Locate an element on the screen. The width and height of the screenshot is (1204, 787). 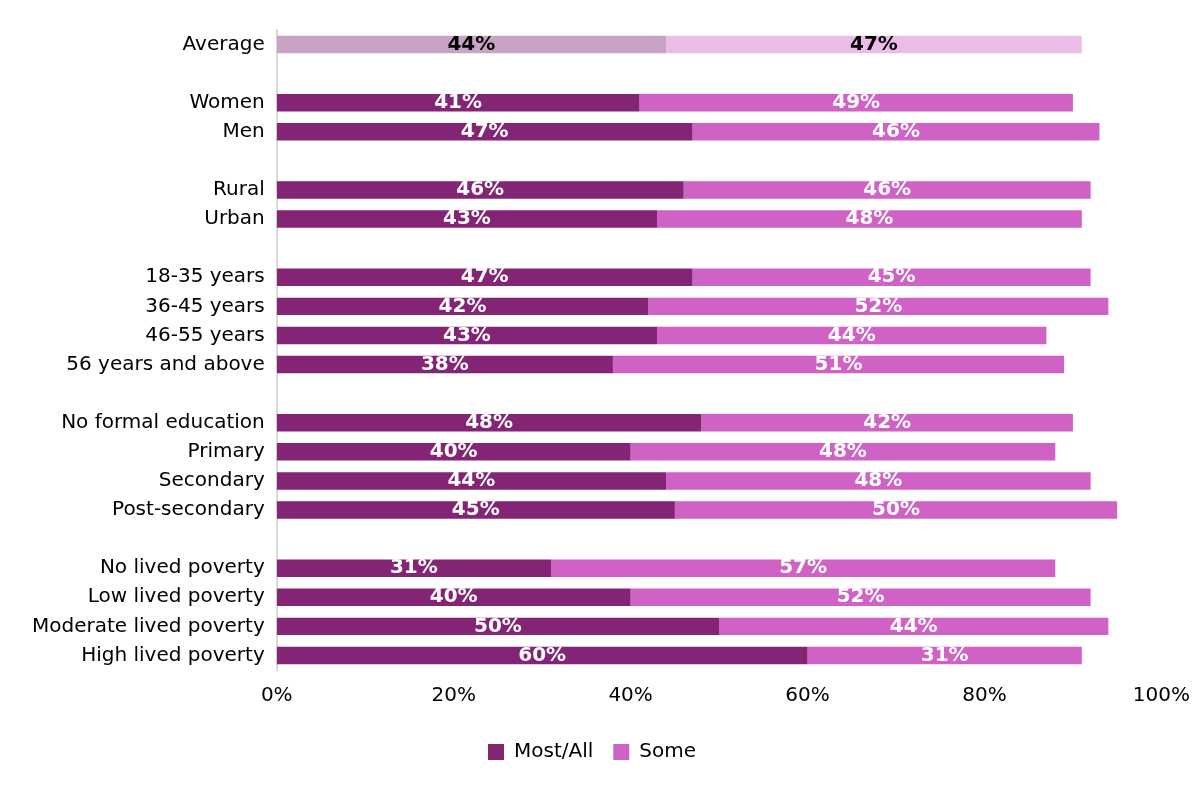
y-tick-label: Secondary is located at coordinates (211, 479).